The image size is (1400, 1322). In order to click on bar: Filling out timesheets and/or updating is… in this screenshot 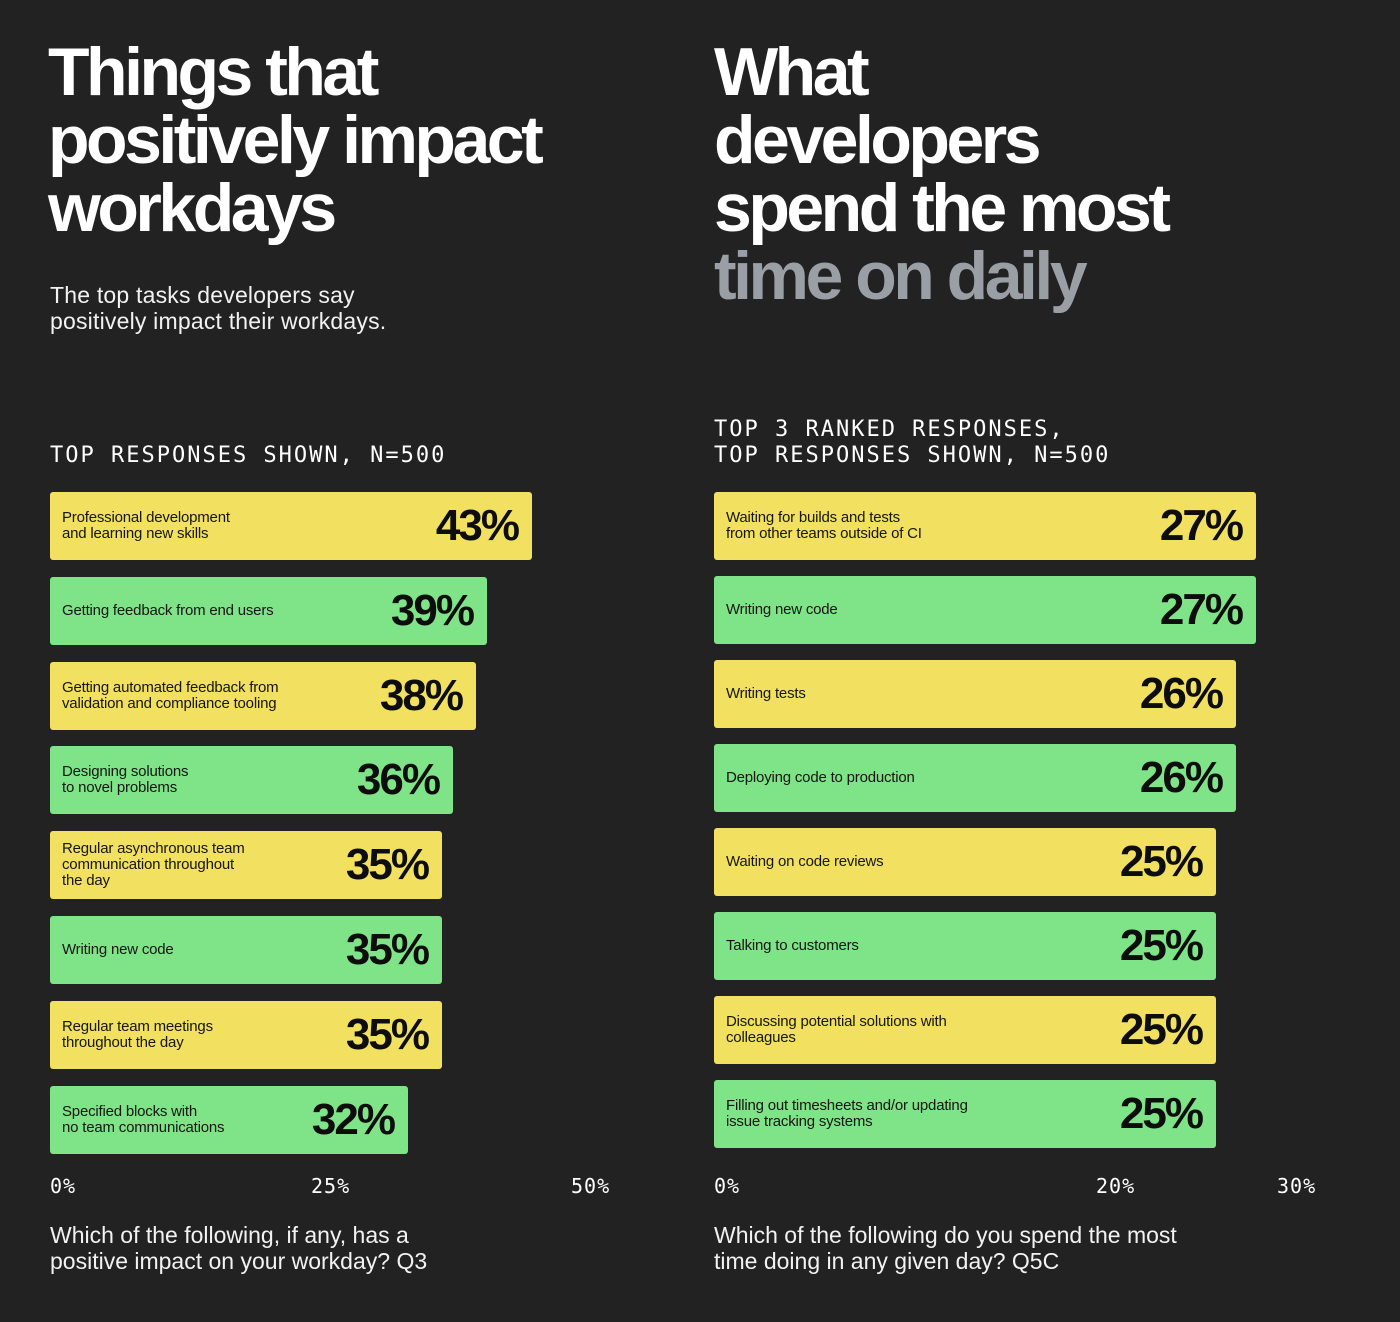, I will do `click(965, 1114)`.